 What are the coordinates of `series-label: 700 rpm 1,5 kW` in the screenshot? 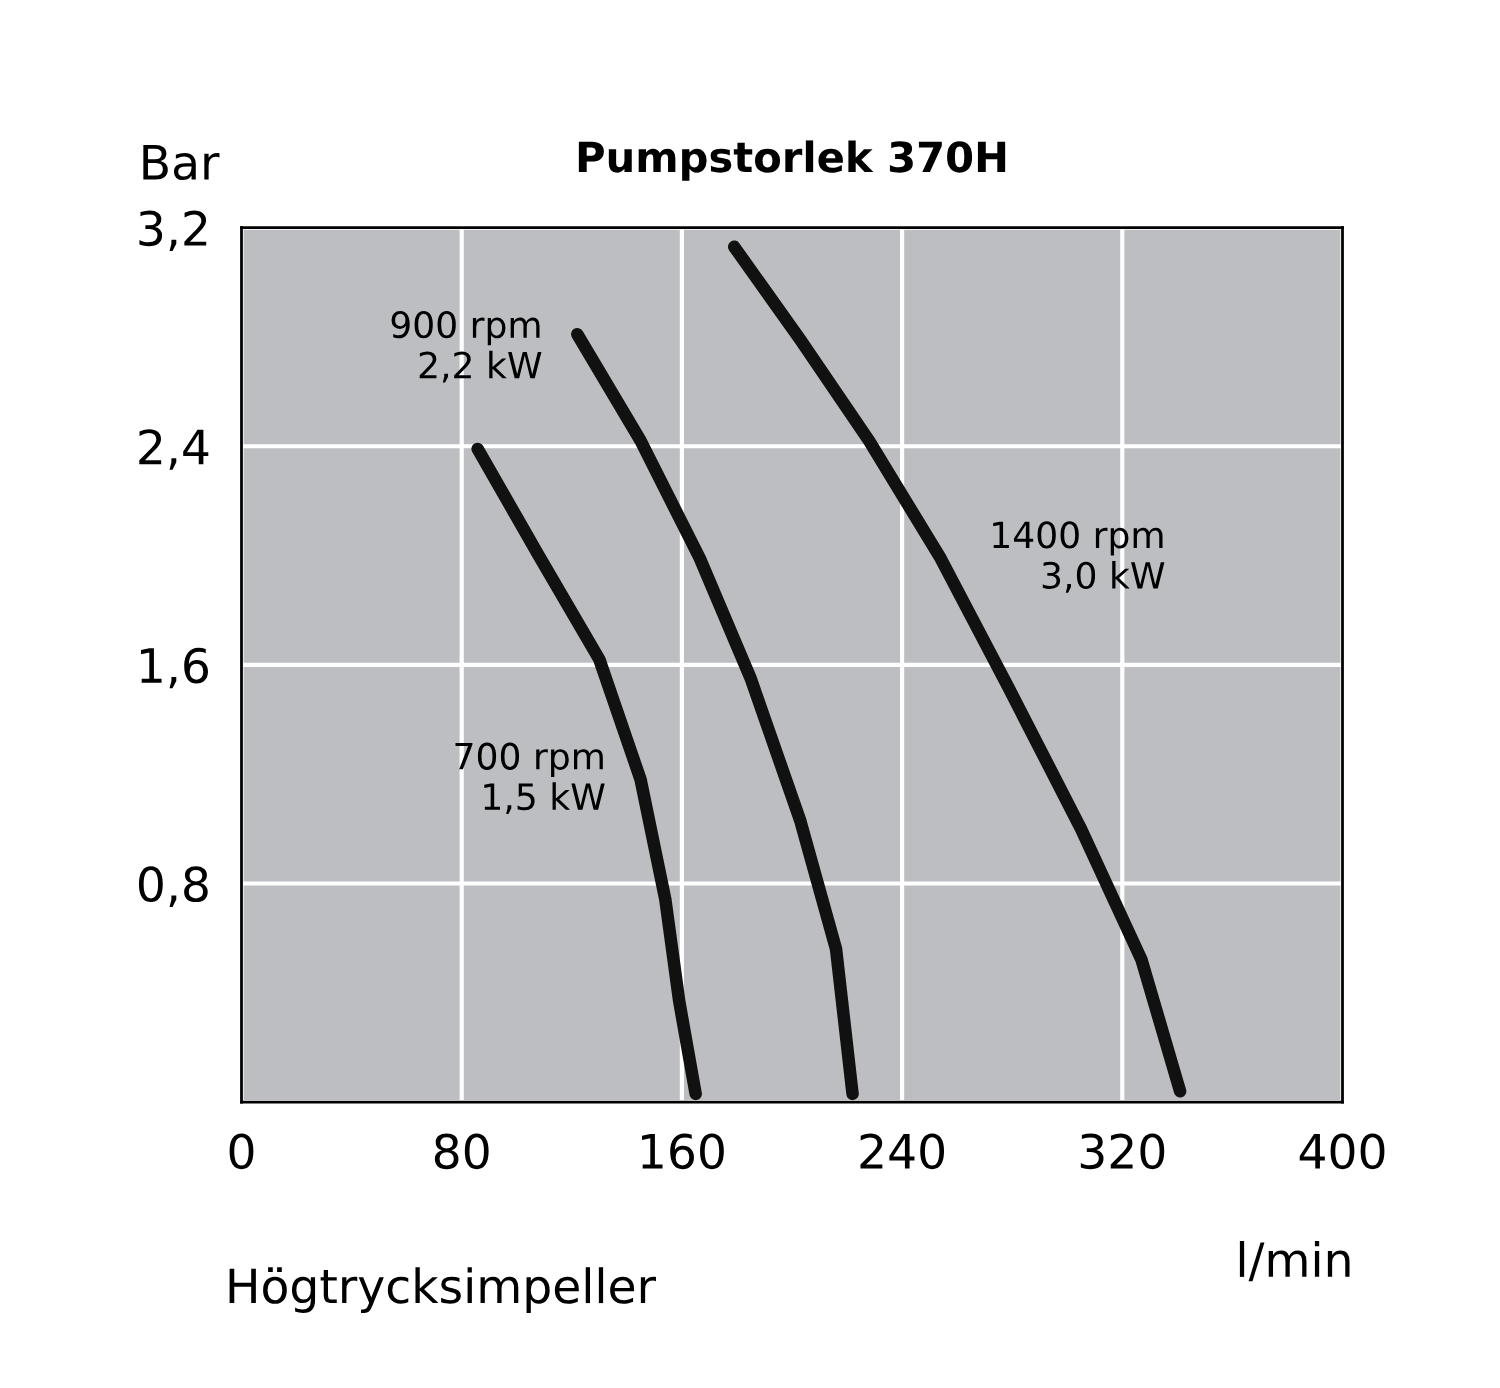 It's located at (530, 778).